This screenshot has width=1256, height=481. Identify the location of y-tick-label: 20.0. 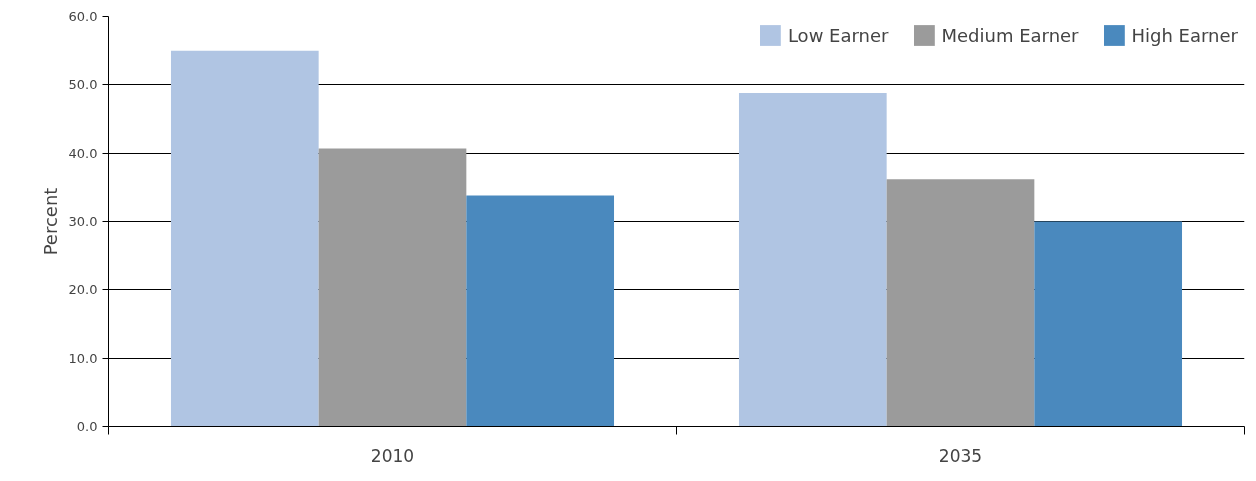
(83, 290).